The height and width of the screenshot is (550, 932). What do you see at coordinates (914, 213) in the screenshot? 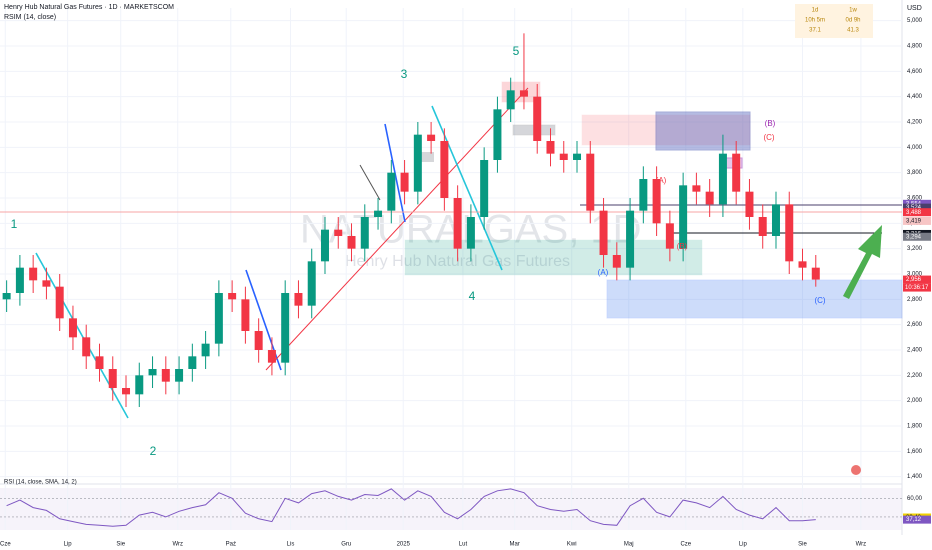
I see `price-label: 3,488` at bounding box center [914, 213].